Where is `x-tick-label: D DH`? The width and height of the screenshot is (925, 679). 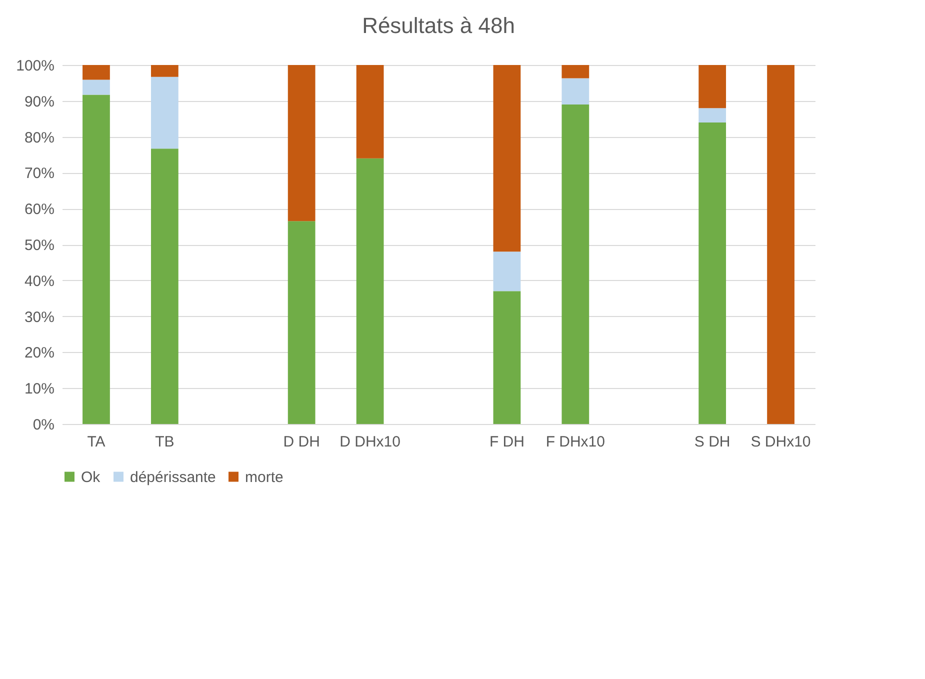
x-tick-label: D DH is located at coordinates (301, 442).